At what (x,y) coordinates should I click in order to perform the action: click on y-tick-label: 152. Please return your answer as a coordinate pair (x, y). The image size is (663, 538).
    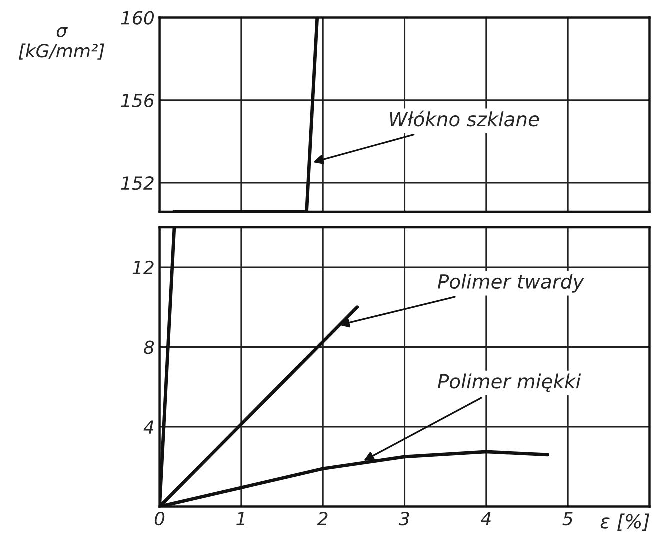
    Looking at the image, I should click on (137, 183).